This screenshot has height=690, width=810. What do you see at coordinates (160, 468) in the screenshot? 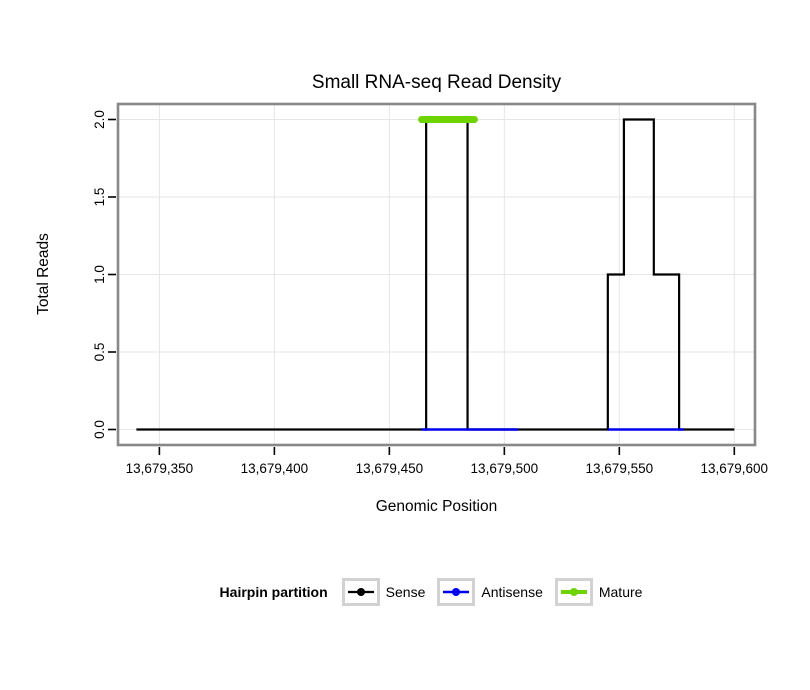
I see `x-tick-label: 13,679,350` at bounding box center [160, 468].